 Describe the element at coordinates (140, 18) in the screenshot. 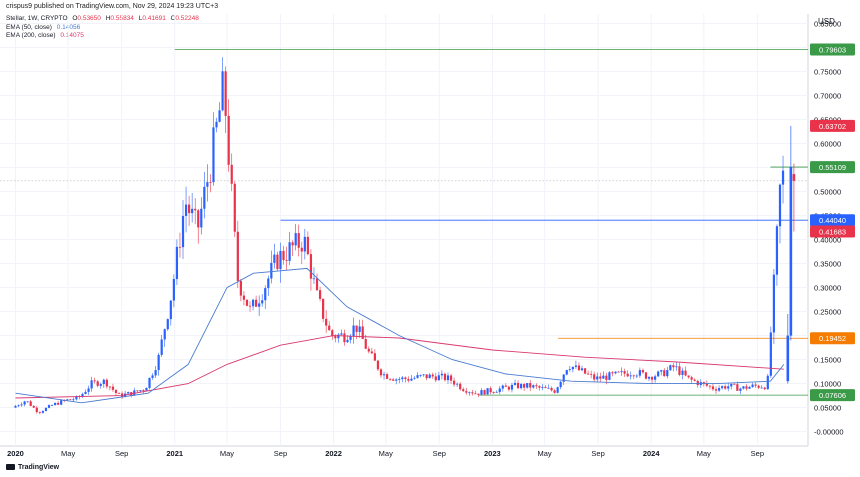

I see `legend-low-label: L` at that location.